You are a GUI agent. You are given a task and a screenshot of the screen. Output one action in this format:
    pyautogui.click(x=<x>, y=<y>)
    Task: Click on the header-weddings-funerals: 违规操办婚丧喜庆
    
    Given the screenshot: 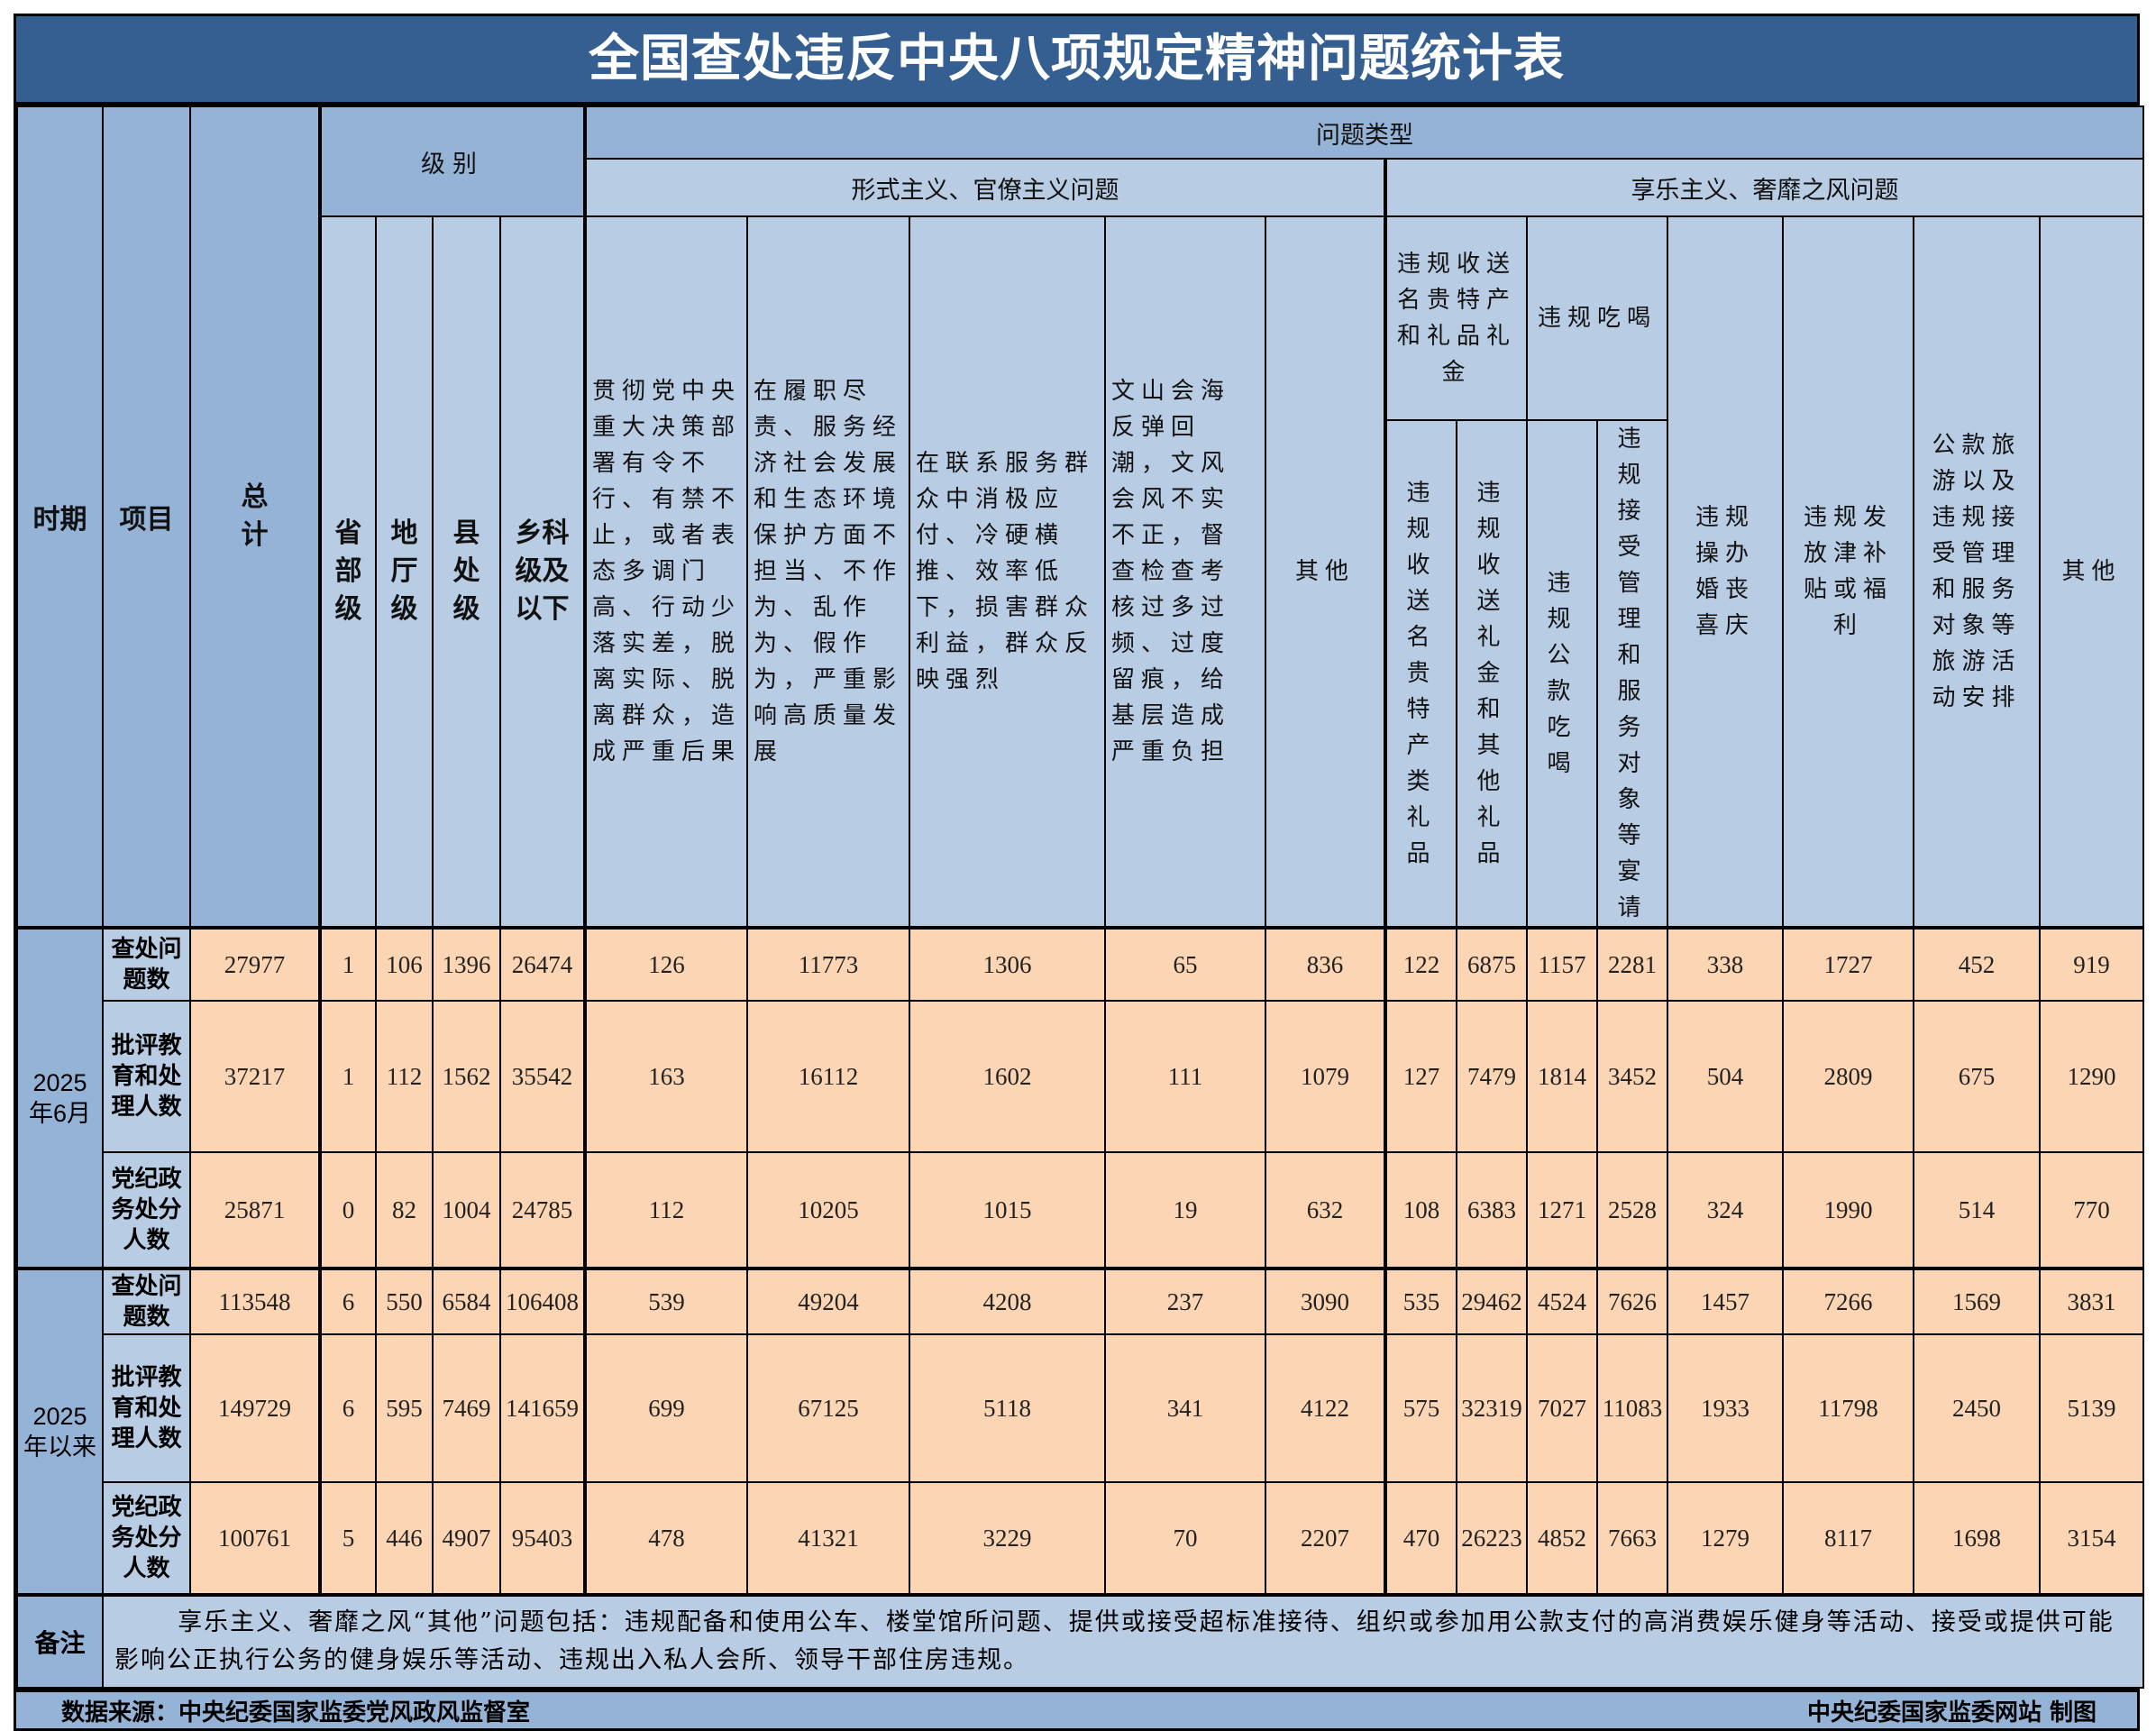 What is the action you would take?
    pyautogui.click(x=1725, y=572)
    